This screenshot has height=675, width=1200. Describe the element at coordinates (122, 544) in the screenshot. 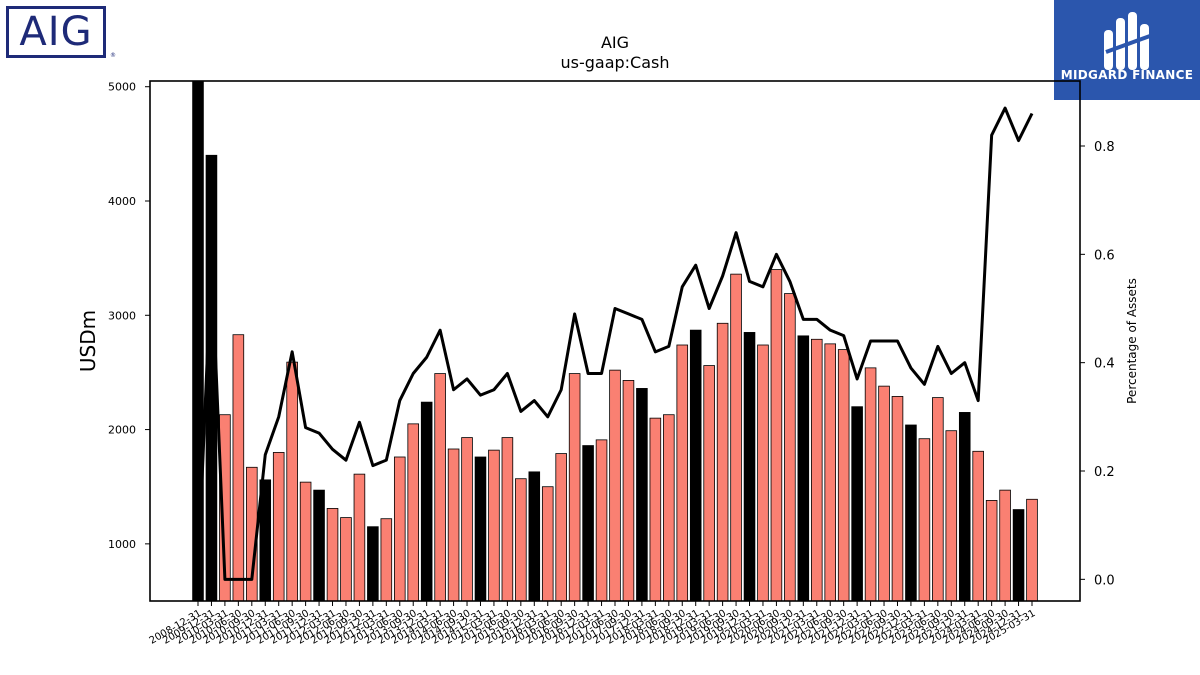

I see `y-tick-label-1000: 1000` at that location.